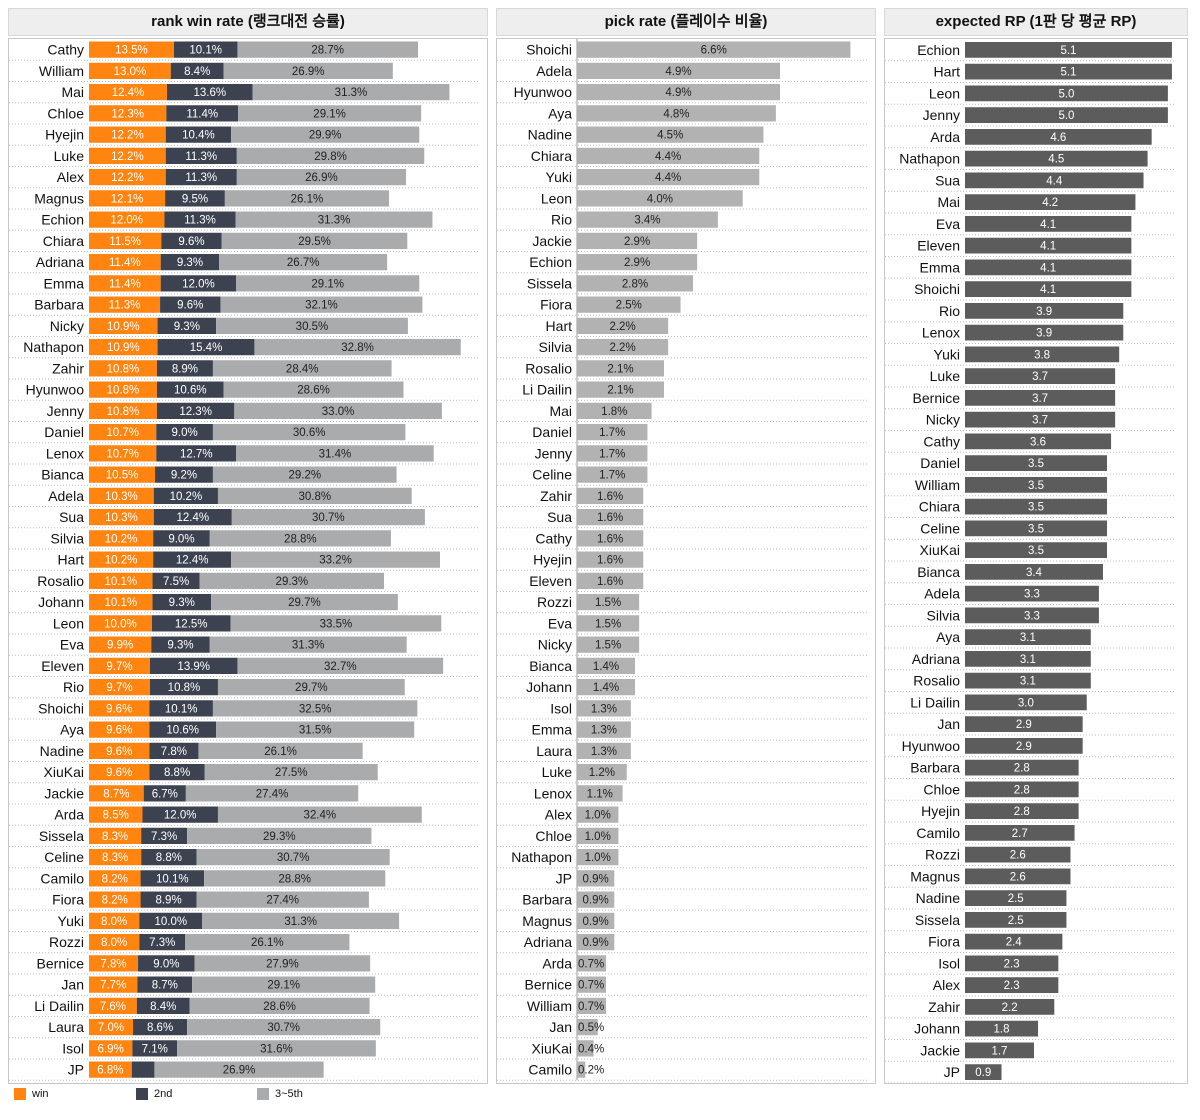  I want to click on rp-bar-johann, so click(1002, 1028).